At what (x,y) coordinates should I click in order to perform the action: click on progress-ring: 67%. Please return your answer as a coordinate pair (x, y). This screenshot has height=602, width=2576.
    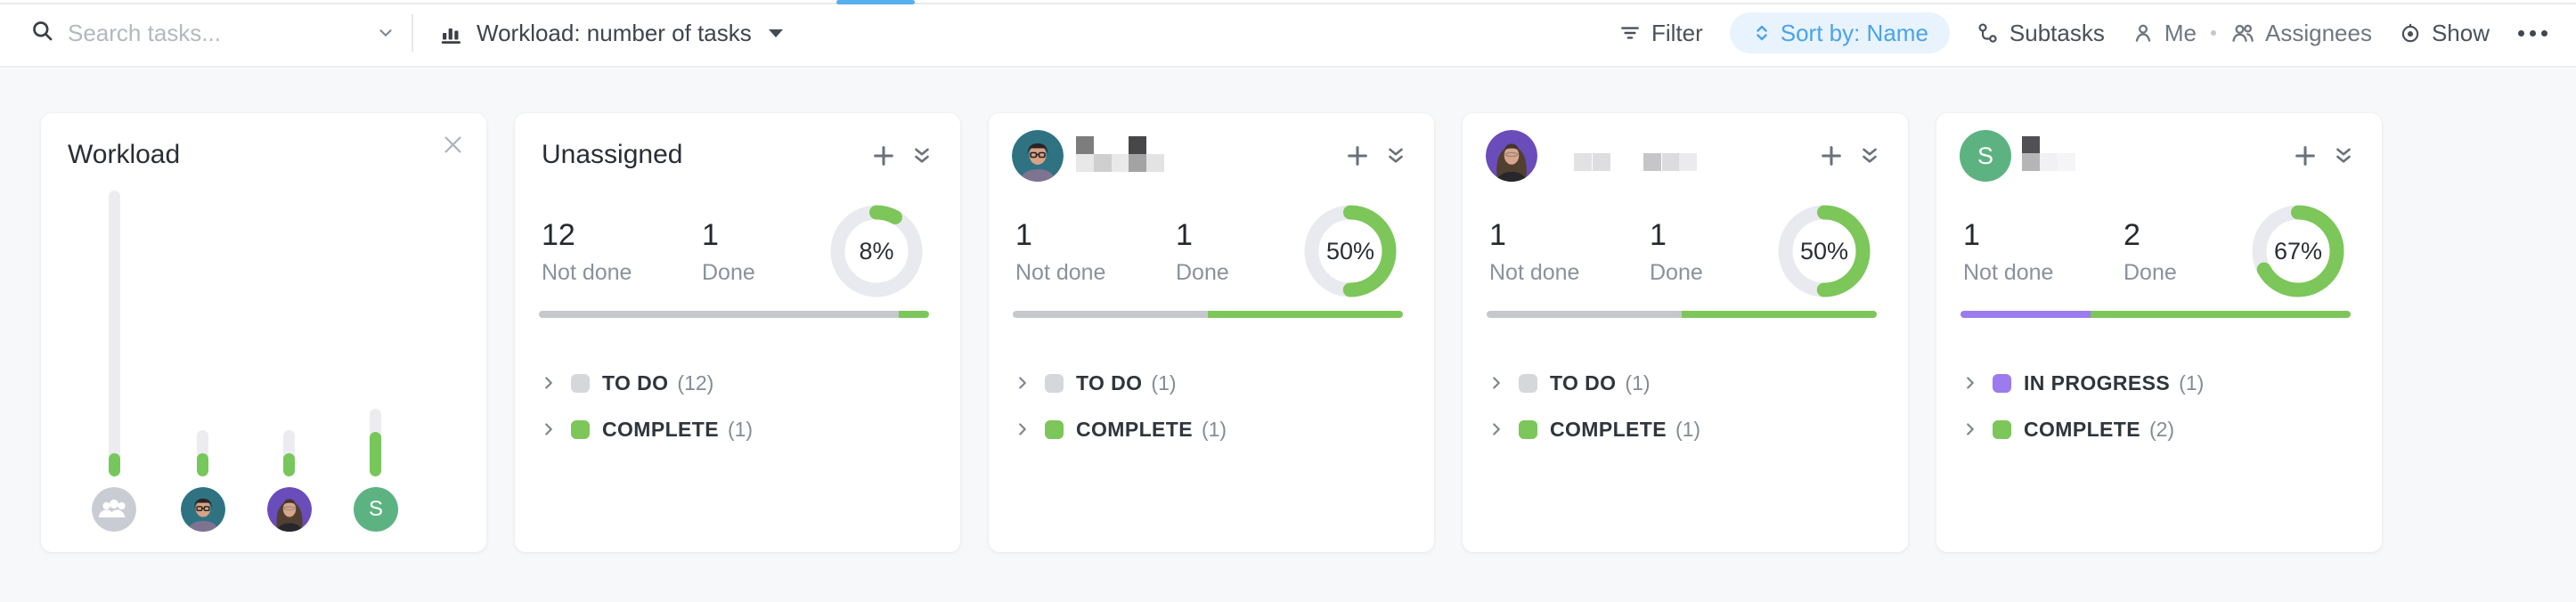
    Looking at the image, I should click on (2298, 251).